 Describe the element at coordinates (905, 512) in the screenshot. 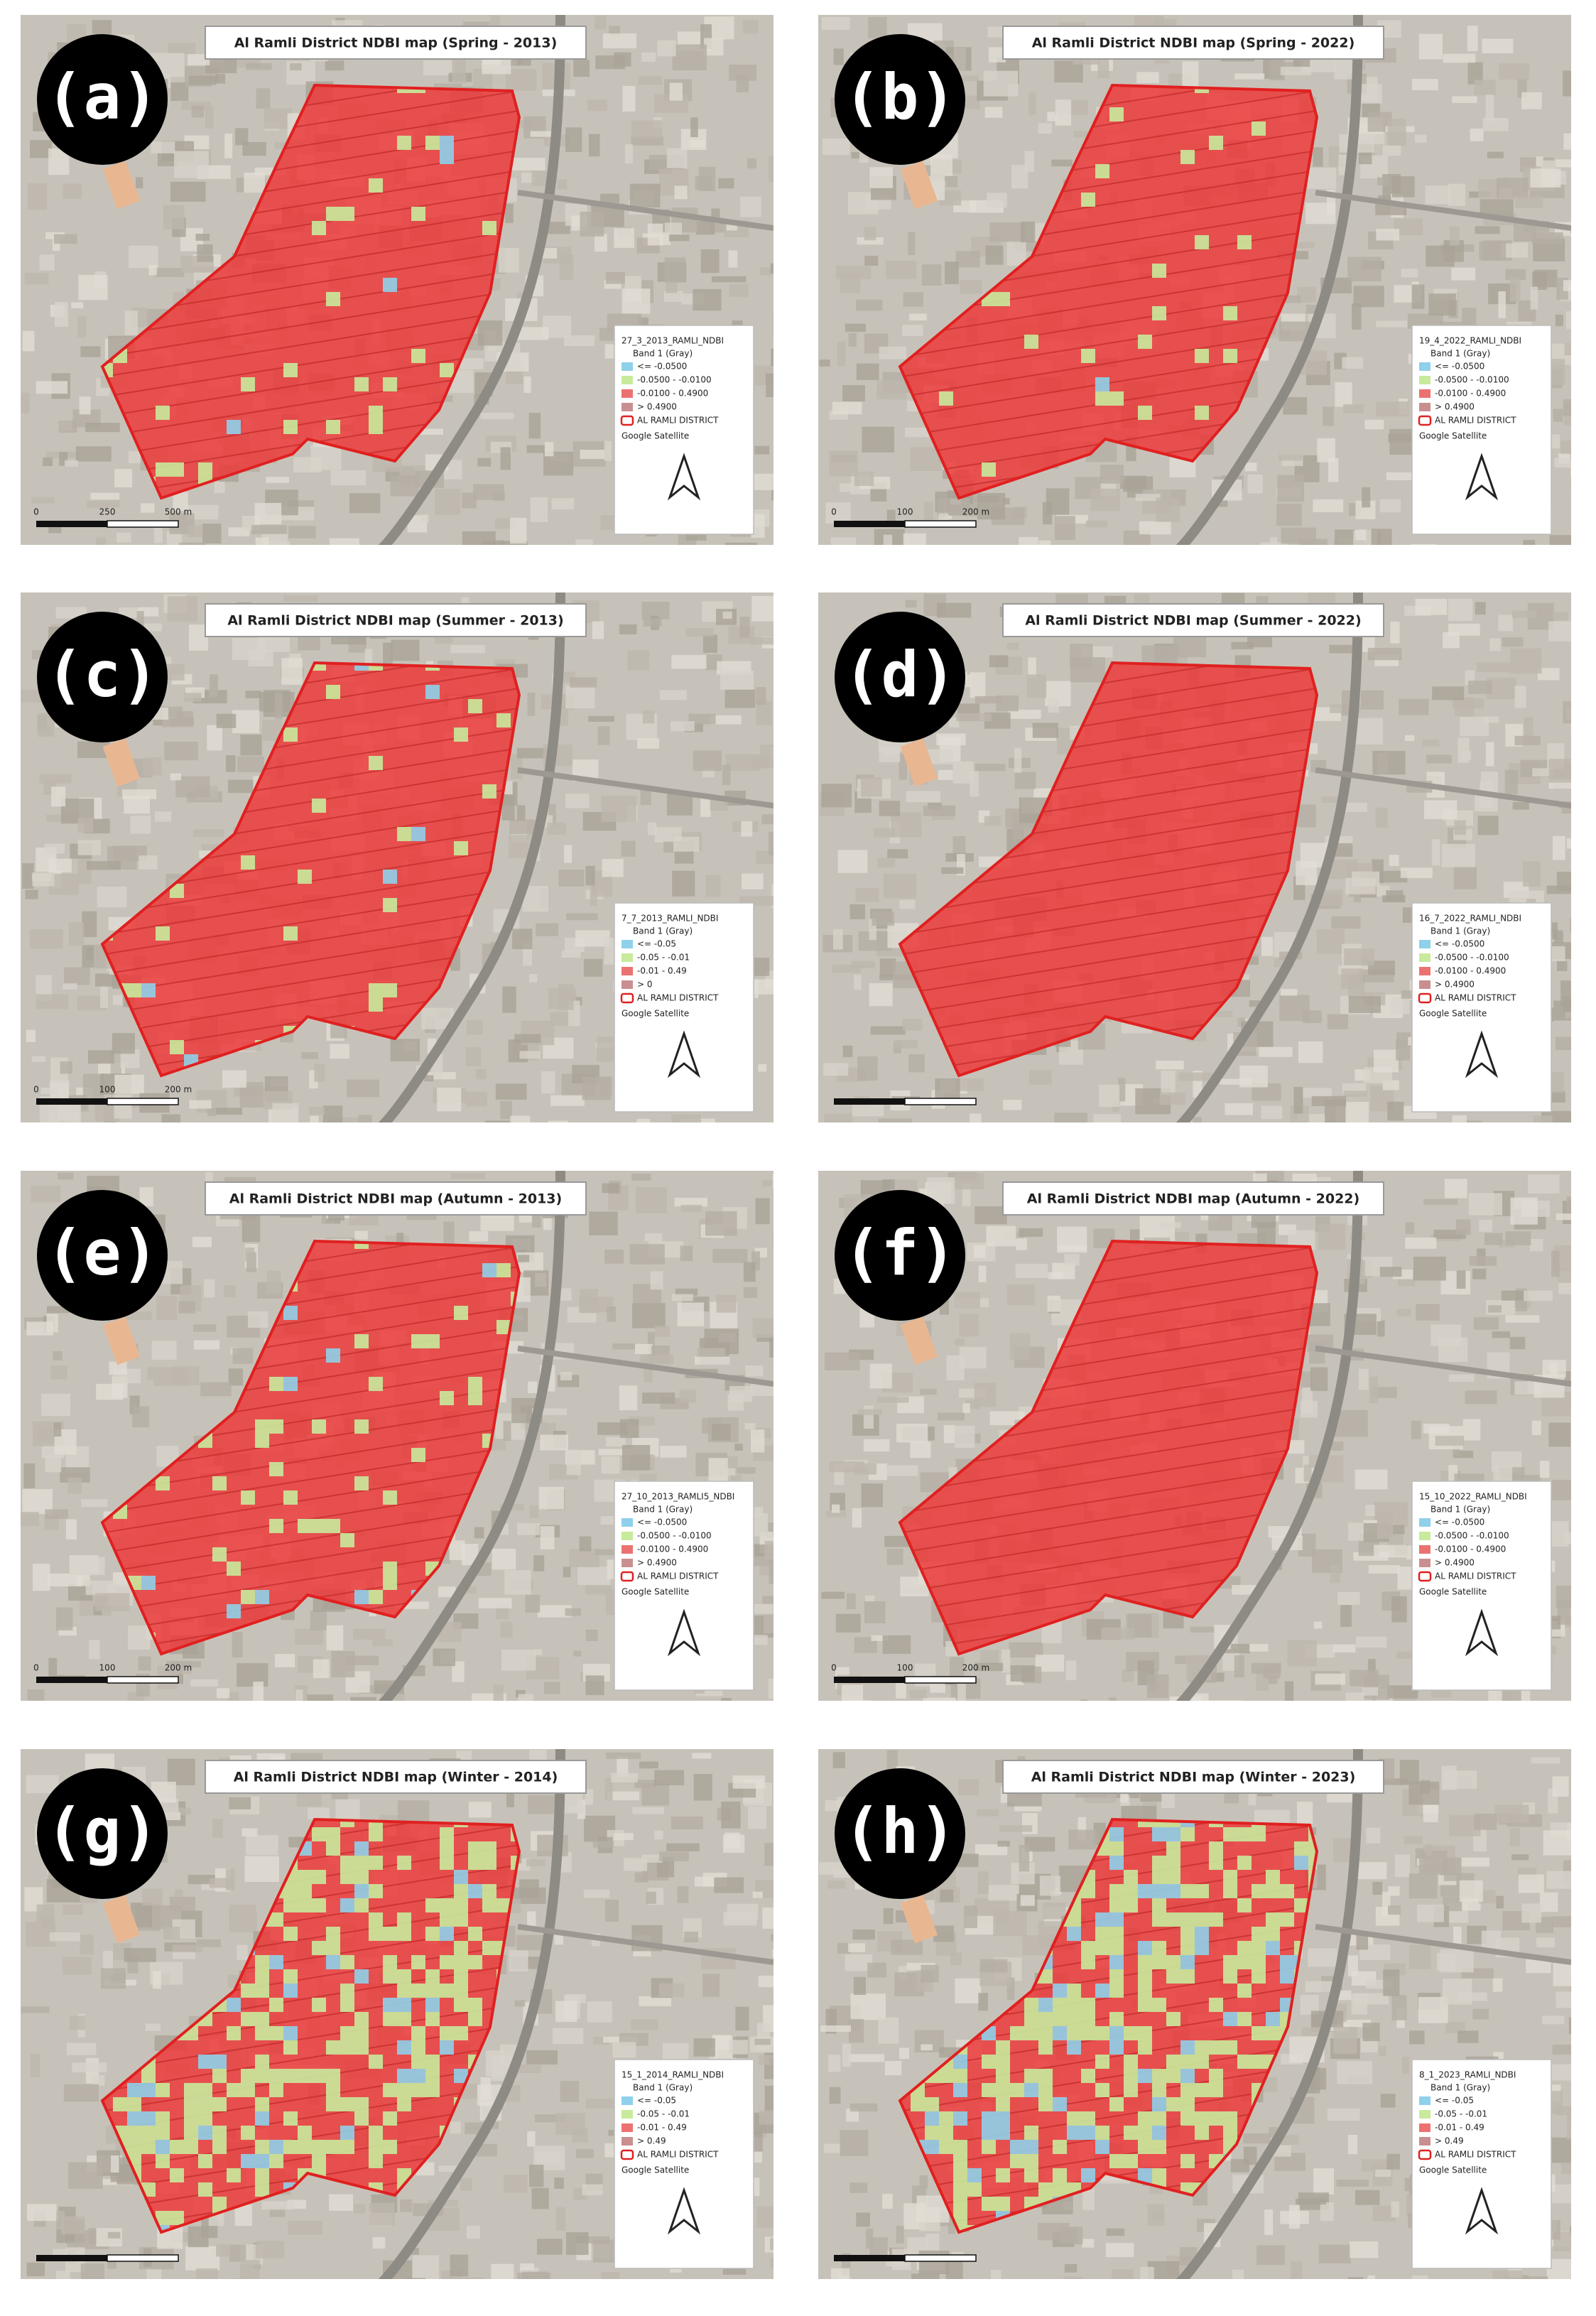

I see `scale-label: 100` at that location.